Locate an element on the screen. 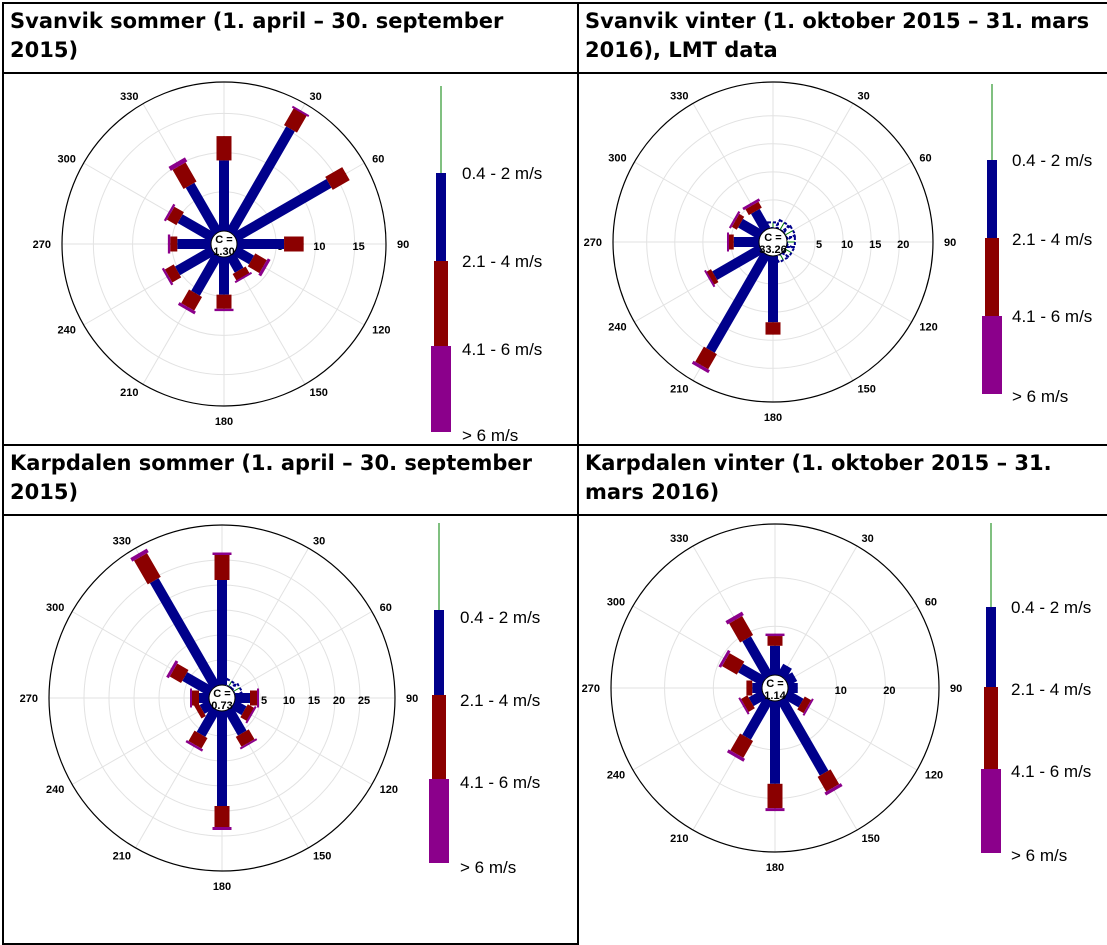  calm-indicator: C =33.26 is located at coordinates (773, 242).